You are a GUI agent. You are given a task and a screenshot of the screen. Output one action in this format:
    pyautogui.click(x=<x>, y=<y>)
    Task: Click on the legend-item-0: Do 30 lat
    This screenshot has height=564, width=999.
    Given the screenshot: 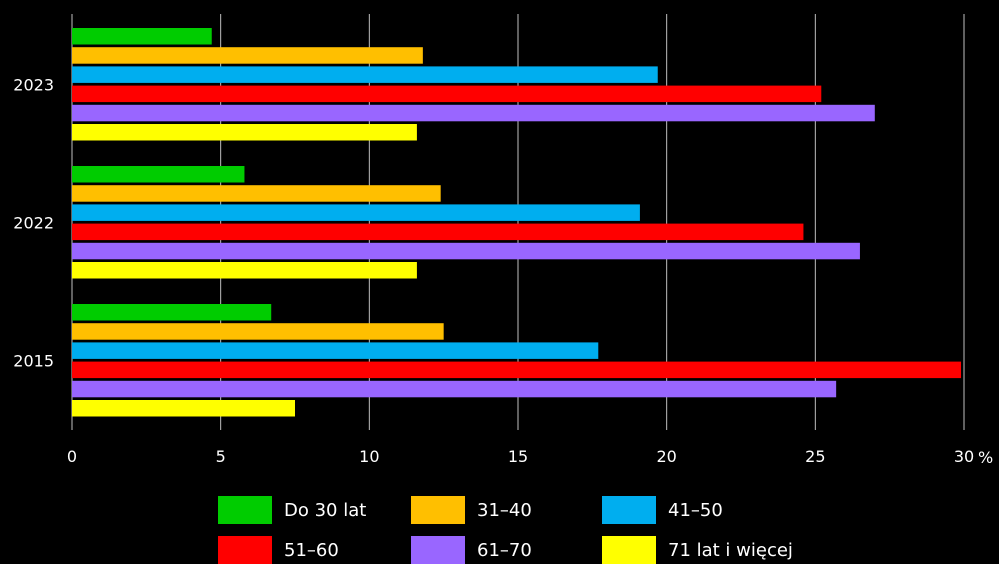 What is the action you would take?
    pyautogui.click(x=292, y=510)
    